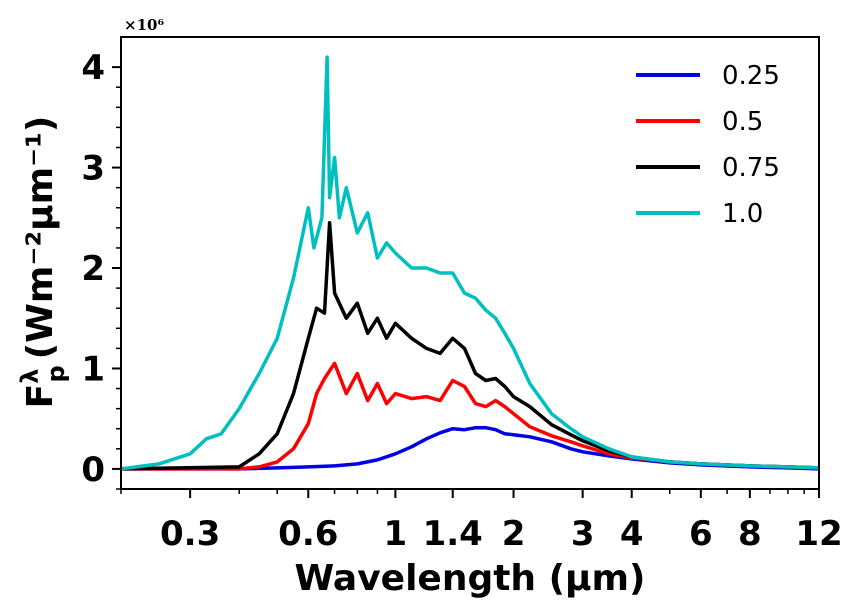  What do you see at coordinates (308, 534) in the screenshot?
I see `x-tick-label: 0.6` at bounding box center [308, 534].